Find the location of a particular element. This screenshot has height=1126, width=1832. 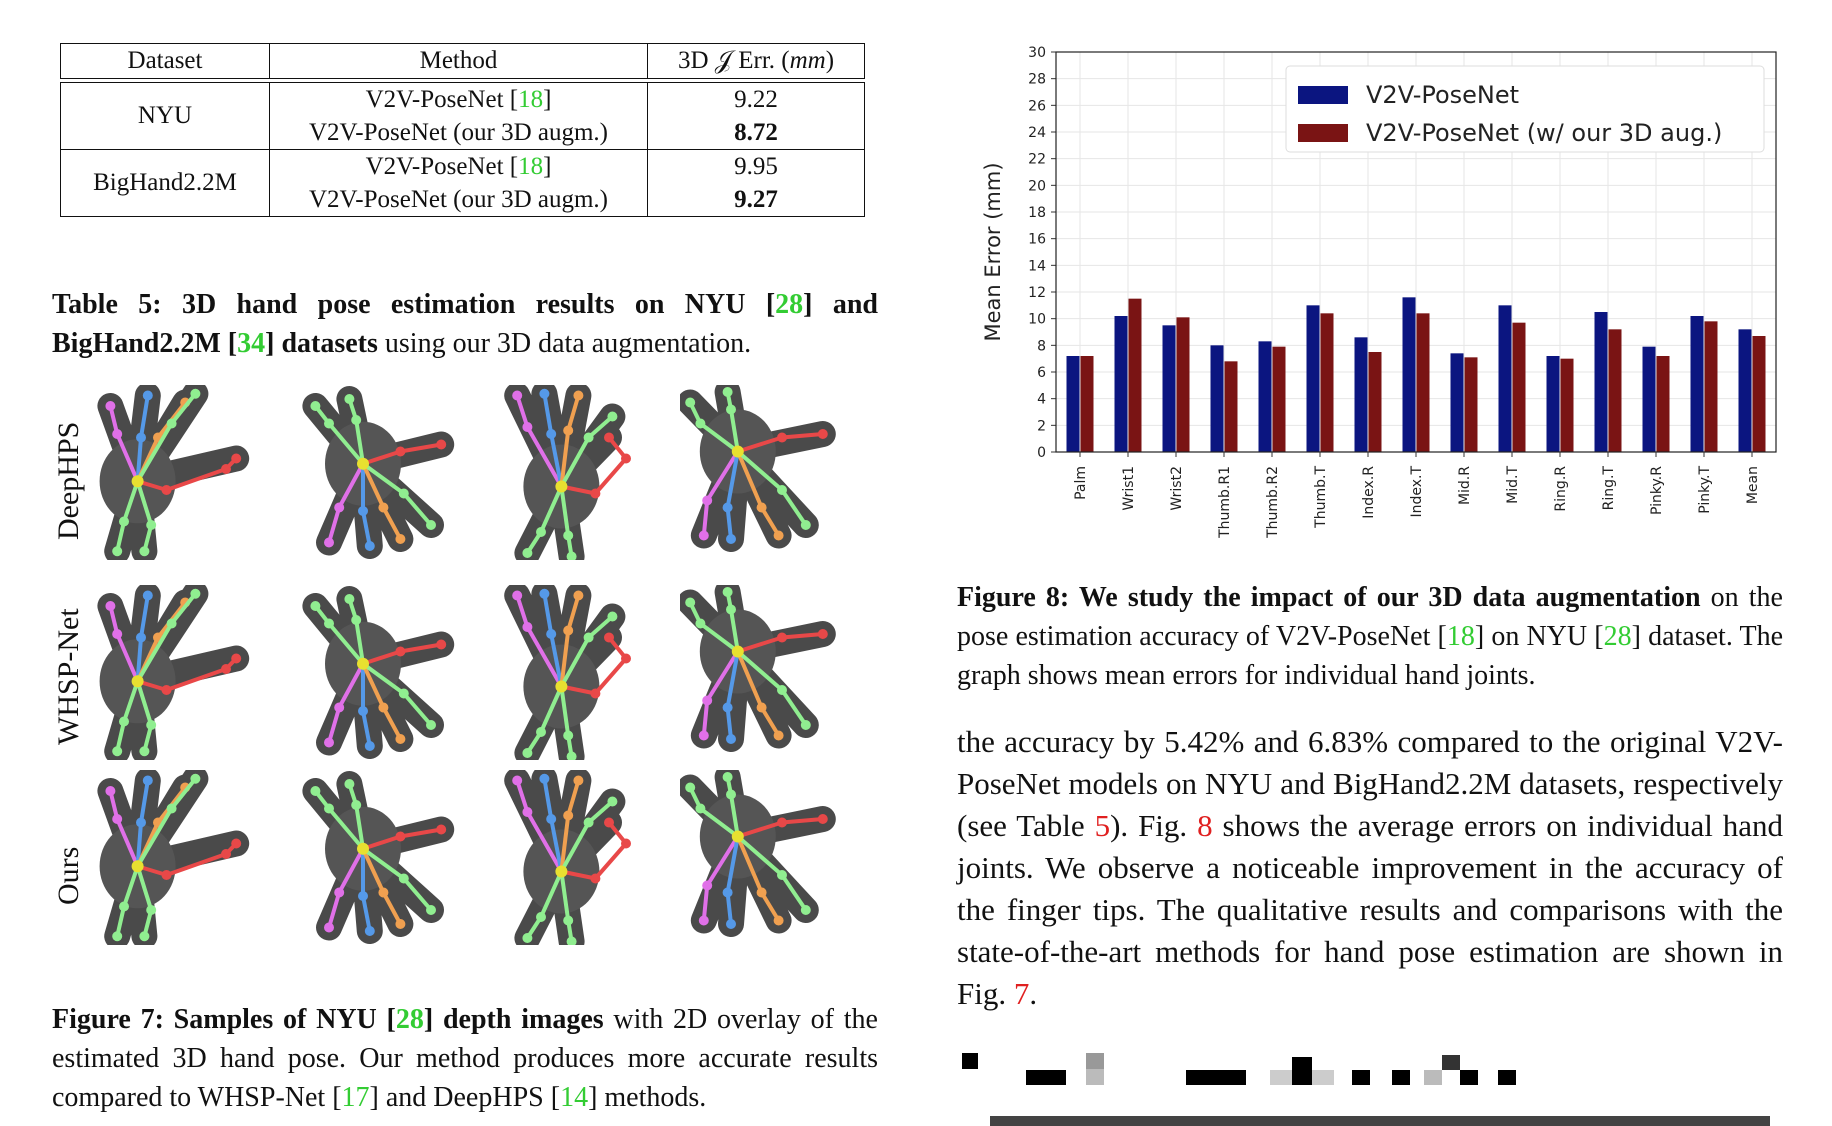

x-tick-label: Thumb.R1 is located at coordinates (1225, 502).